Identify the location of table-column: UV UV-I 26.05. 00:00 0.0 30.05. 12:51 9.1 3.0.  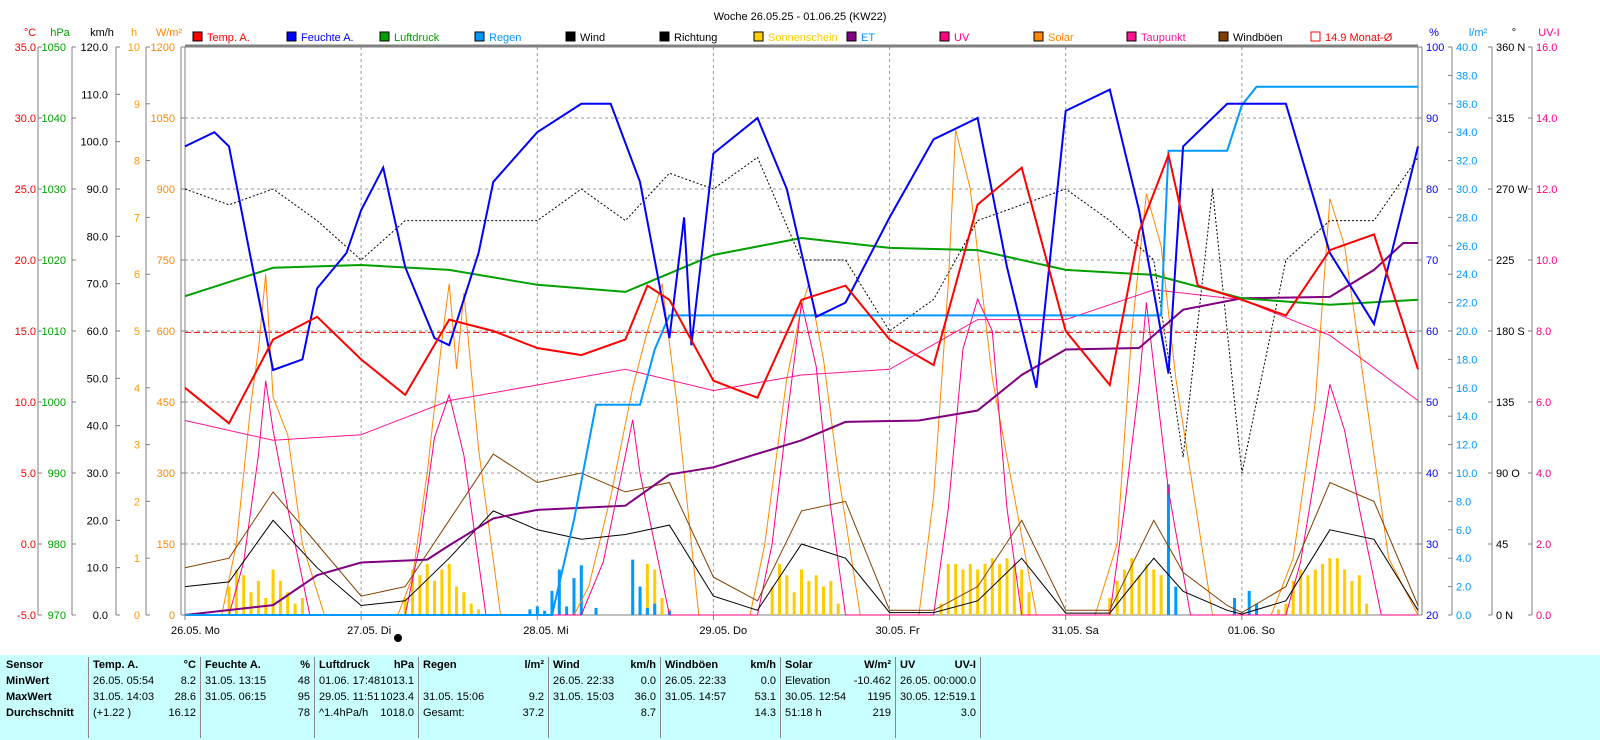
(937, 697).